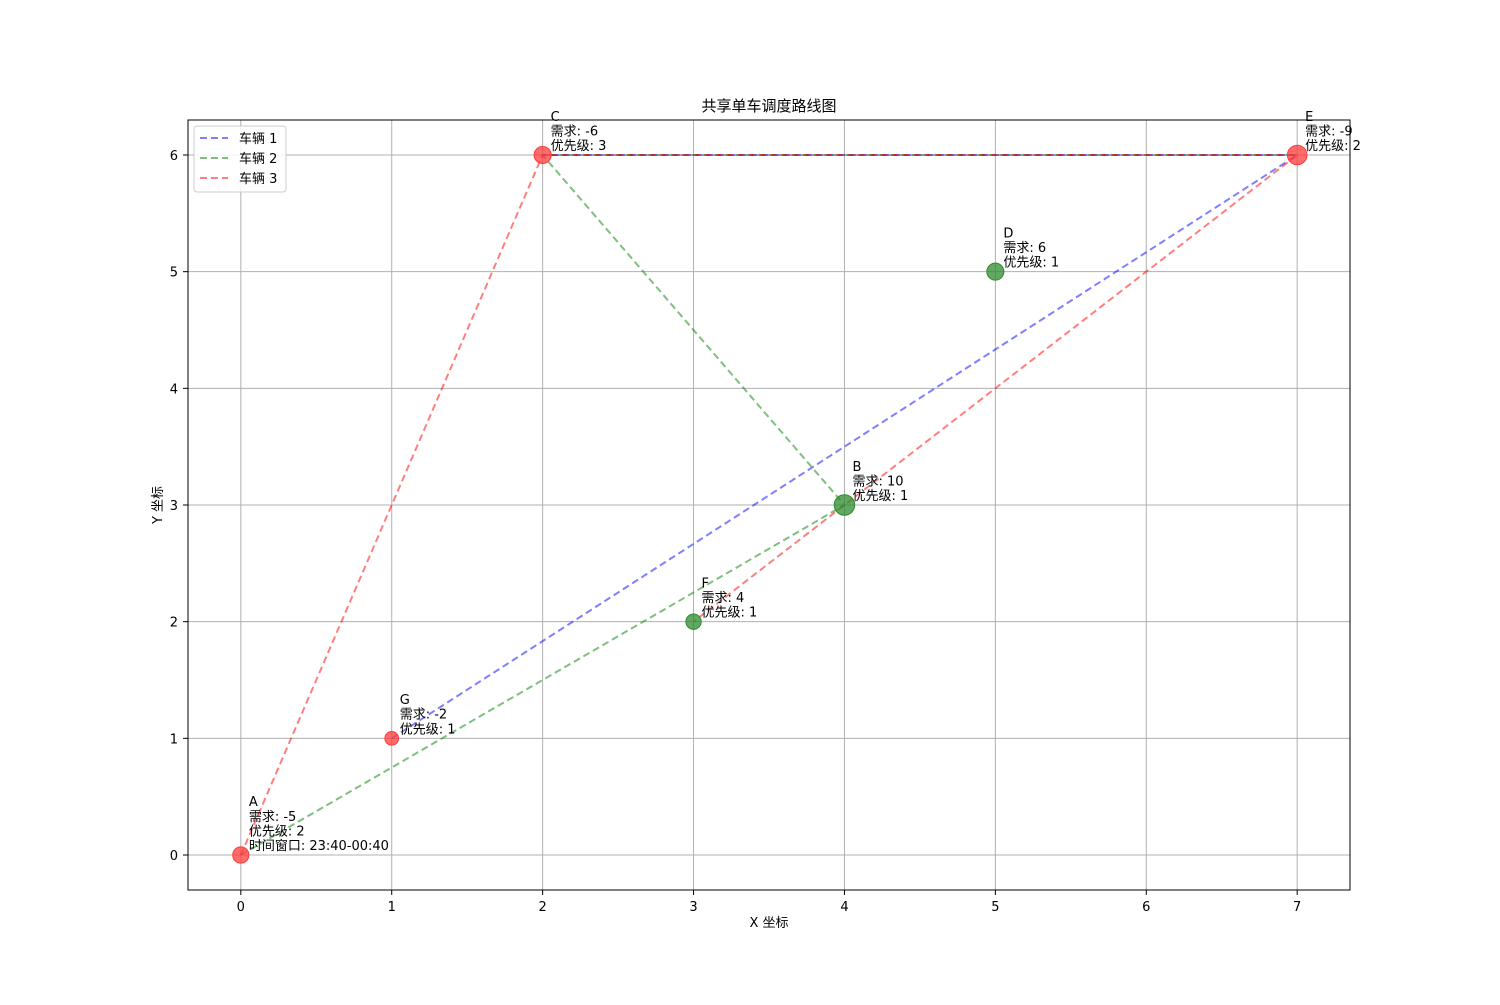  Describe the element at coordinates (579, 146) in the screenshot. I see `point-label-C: 优先级: 3` at that location.